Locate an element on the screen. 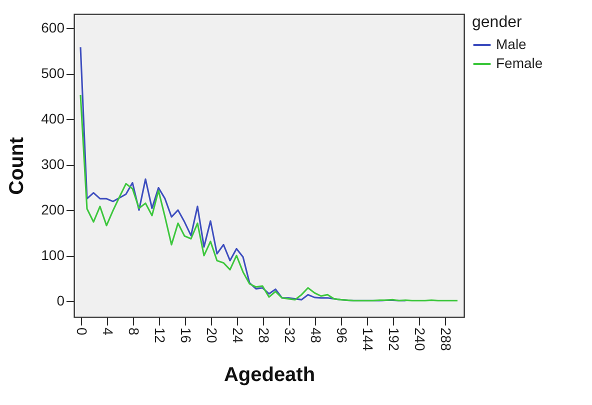 Image resolution: width=592 pixels, height=405 pixels. x-tick-label: 288 is located at coordinates (446, 340).